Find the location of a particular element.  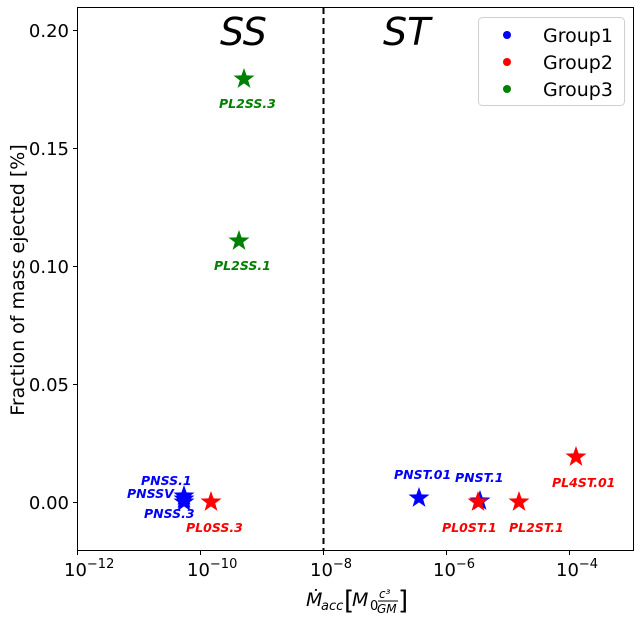

y-tick-label: 0.05 is located at coordinates (49, 385).